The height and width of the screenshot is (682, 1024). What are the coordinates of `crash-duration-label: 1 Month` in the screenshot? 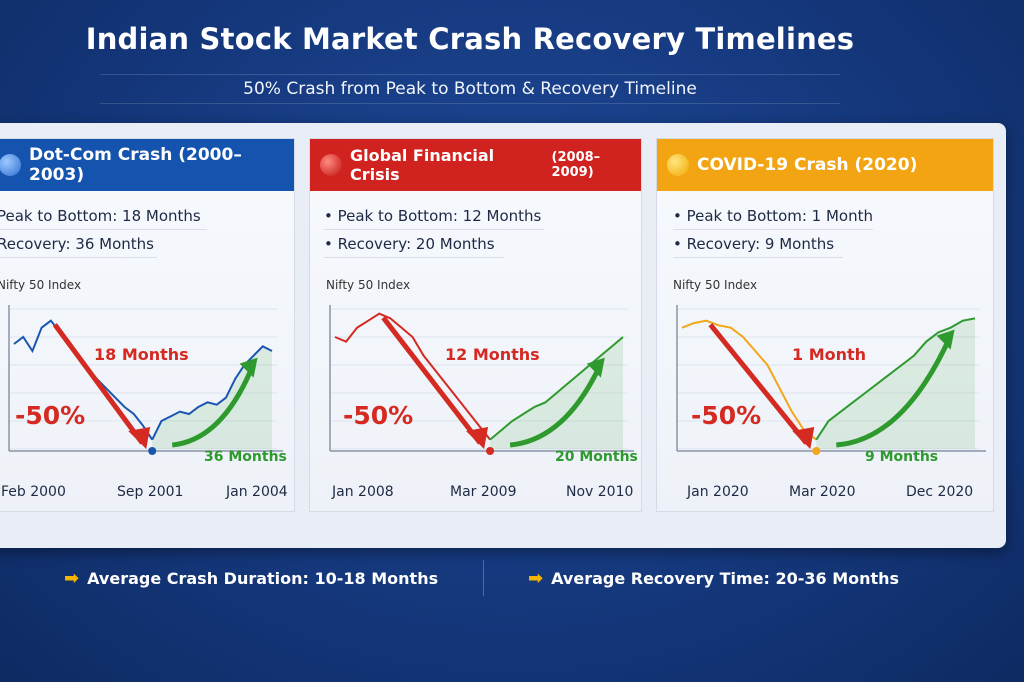 It's located at (829, 354).